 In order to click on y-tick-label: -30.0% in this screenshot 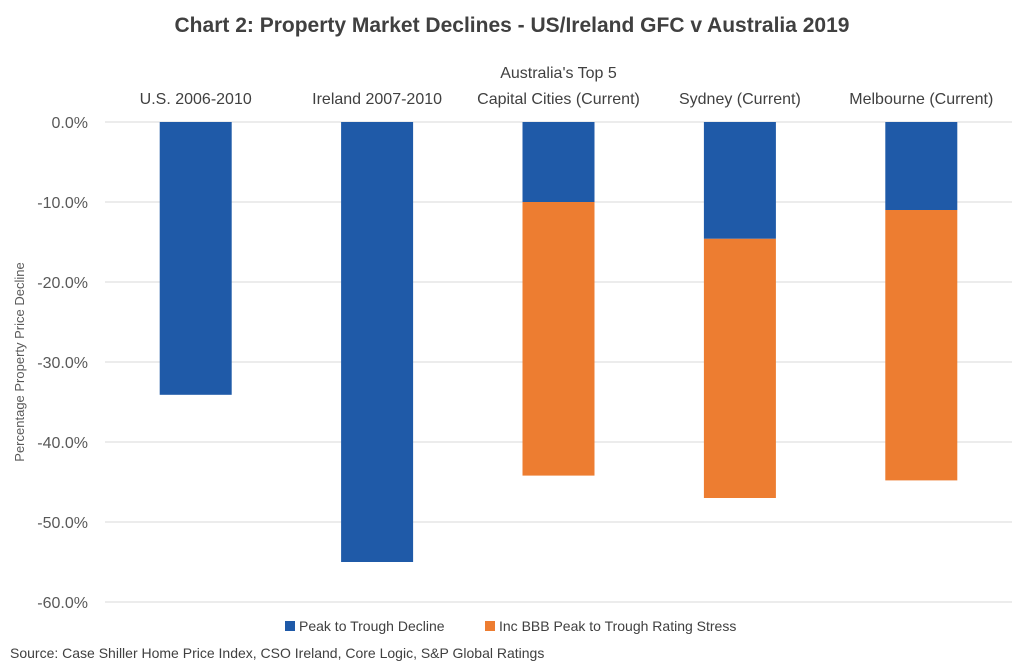, I will do `click(62, 363)`.